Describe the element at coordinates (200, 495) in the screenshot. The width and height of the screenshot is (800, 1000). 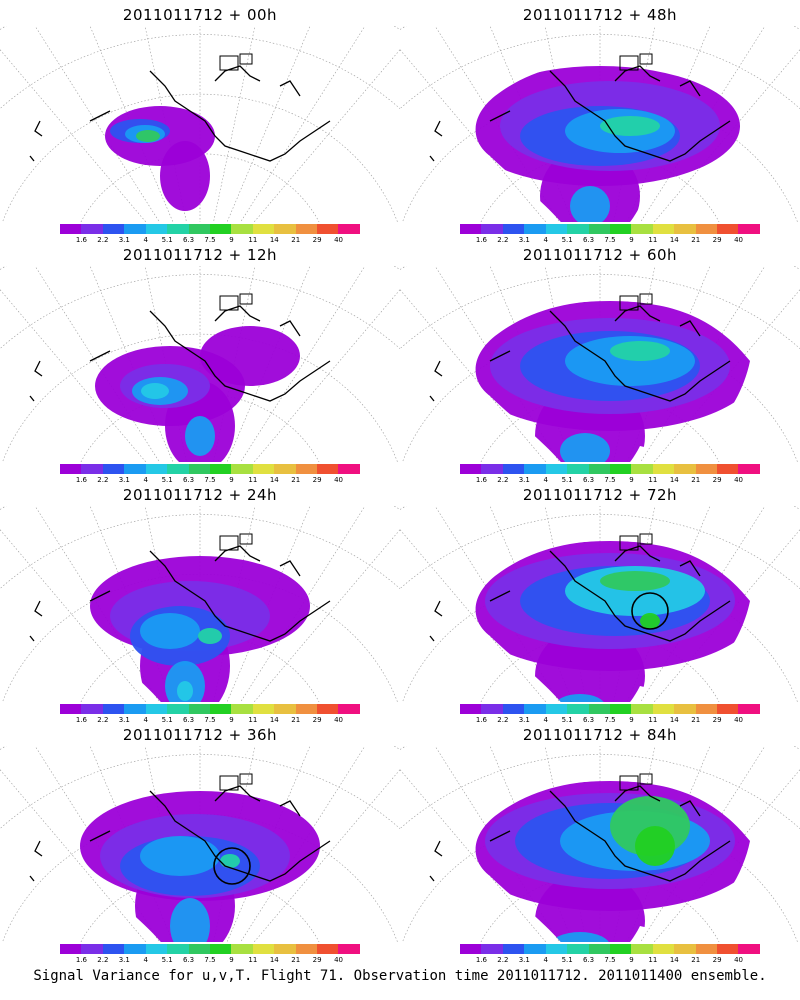
I see `panel-title: 2011011712 + 24h` at that location.